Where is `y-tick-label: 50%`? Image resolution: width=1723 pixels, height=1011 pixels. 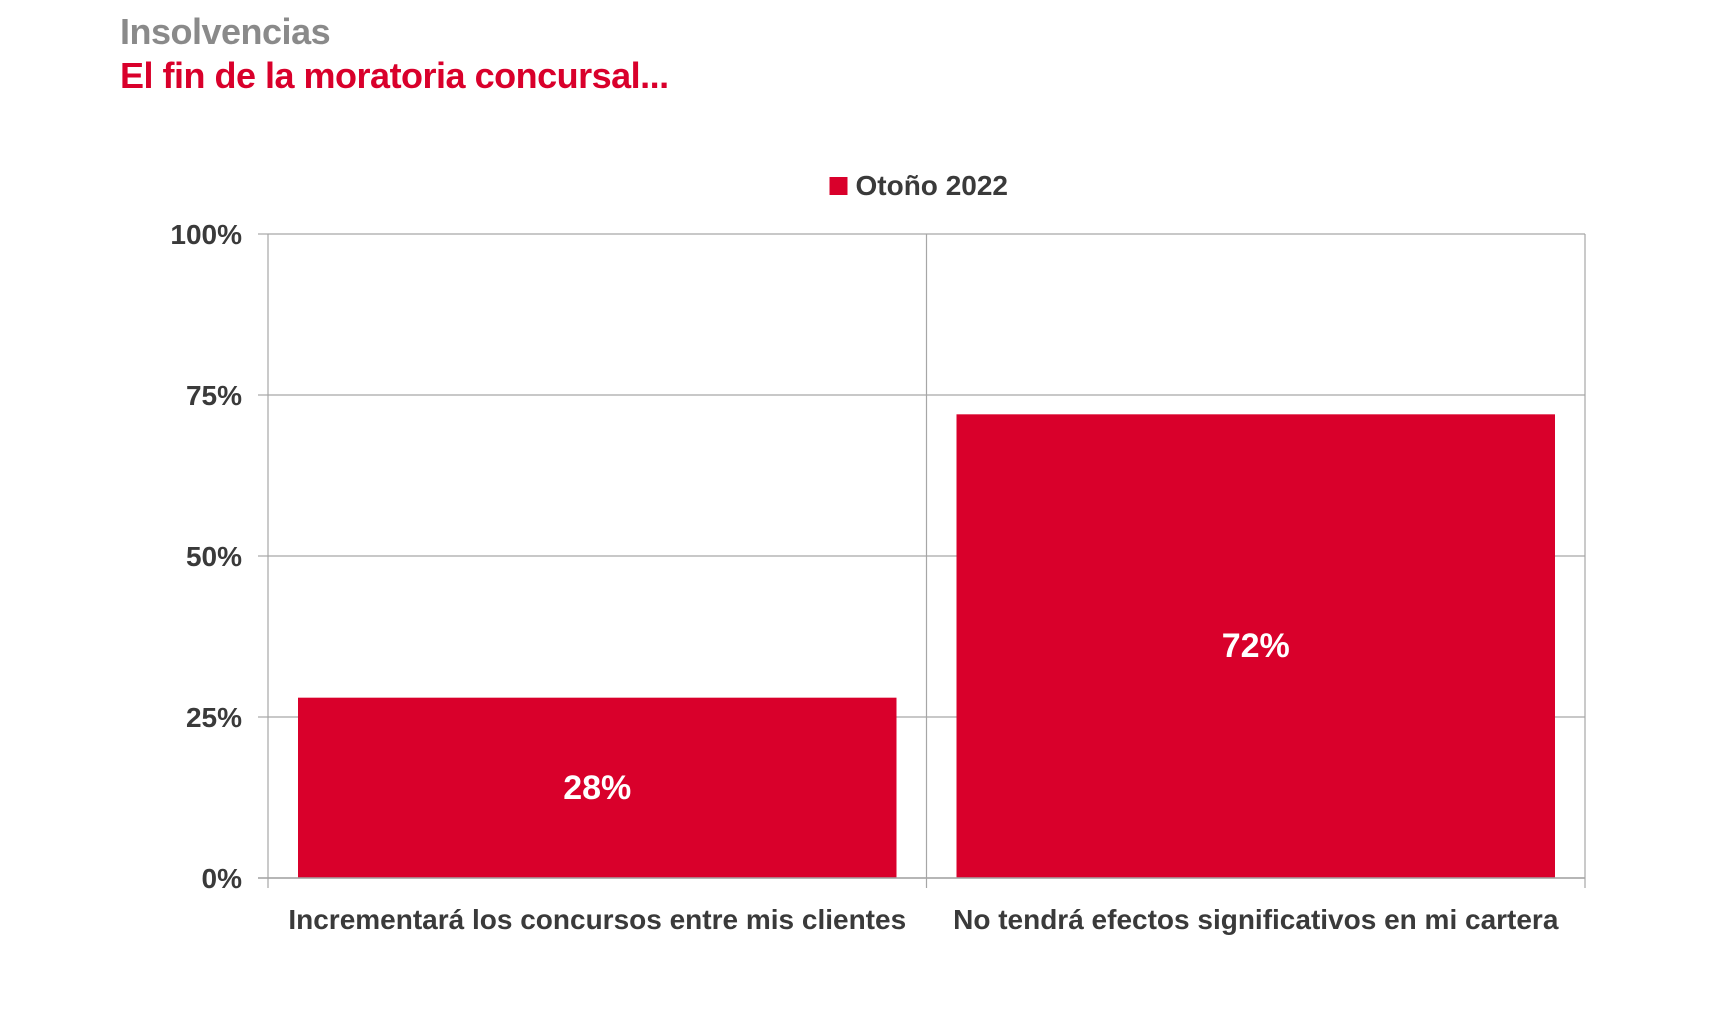 y-tick-label: 50% is located at coordinates (214, 556).